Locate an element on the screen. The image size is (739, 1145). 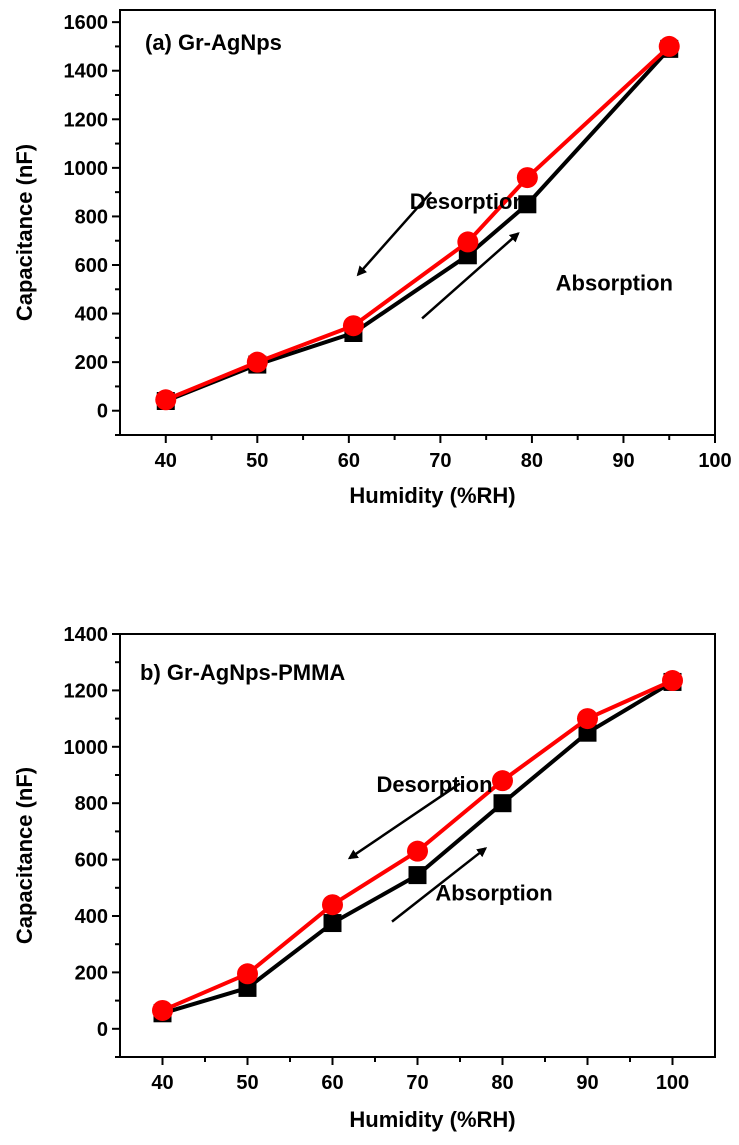
y-tick-label: 1600 is located at coordinates (86, 23).